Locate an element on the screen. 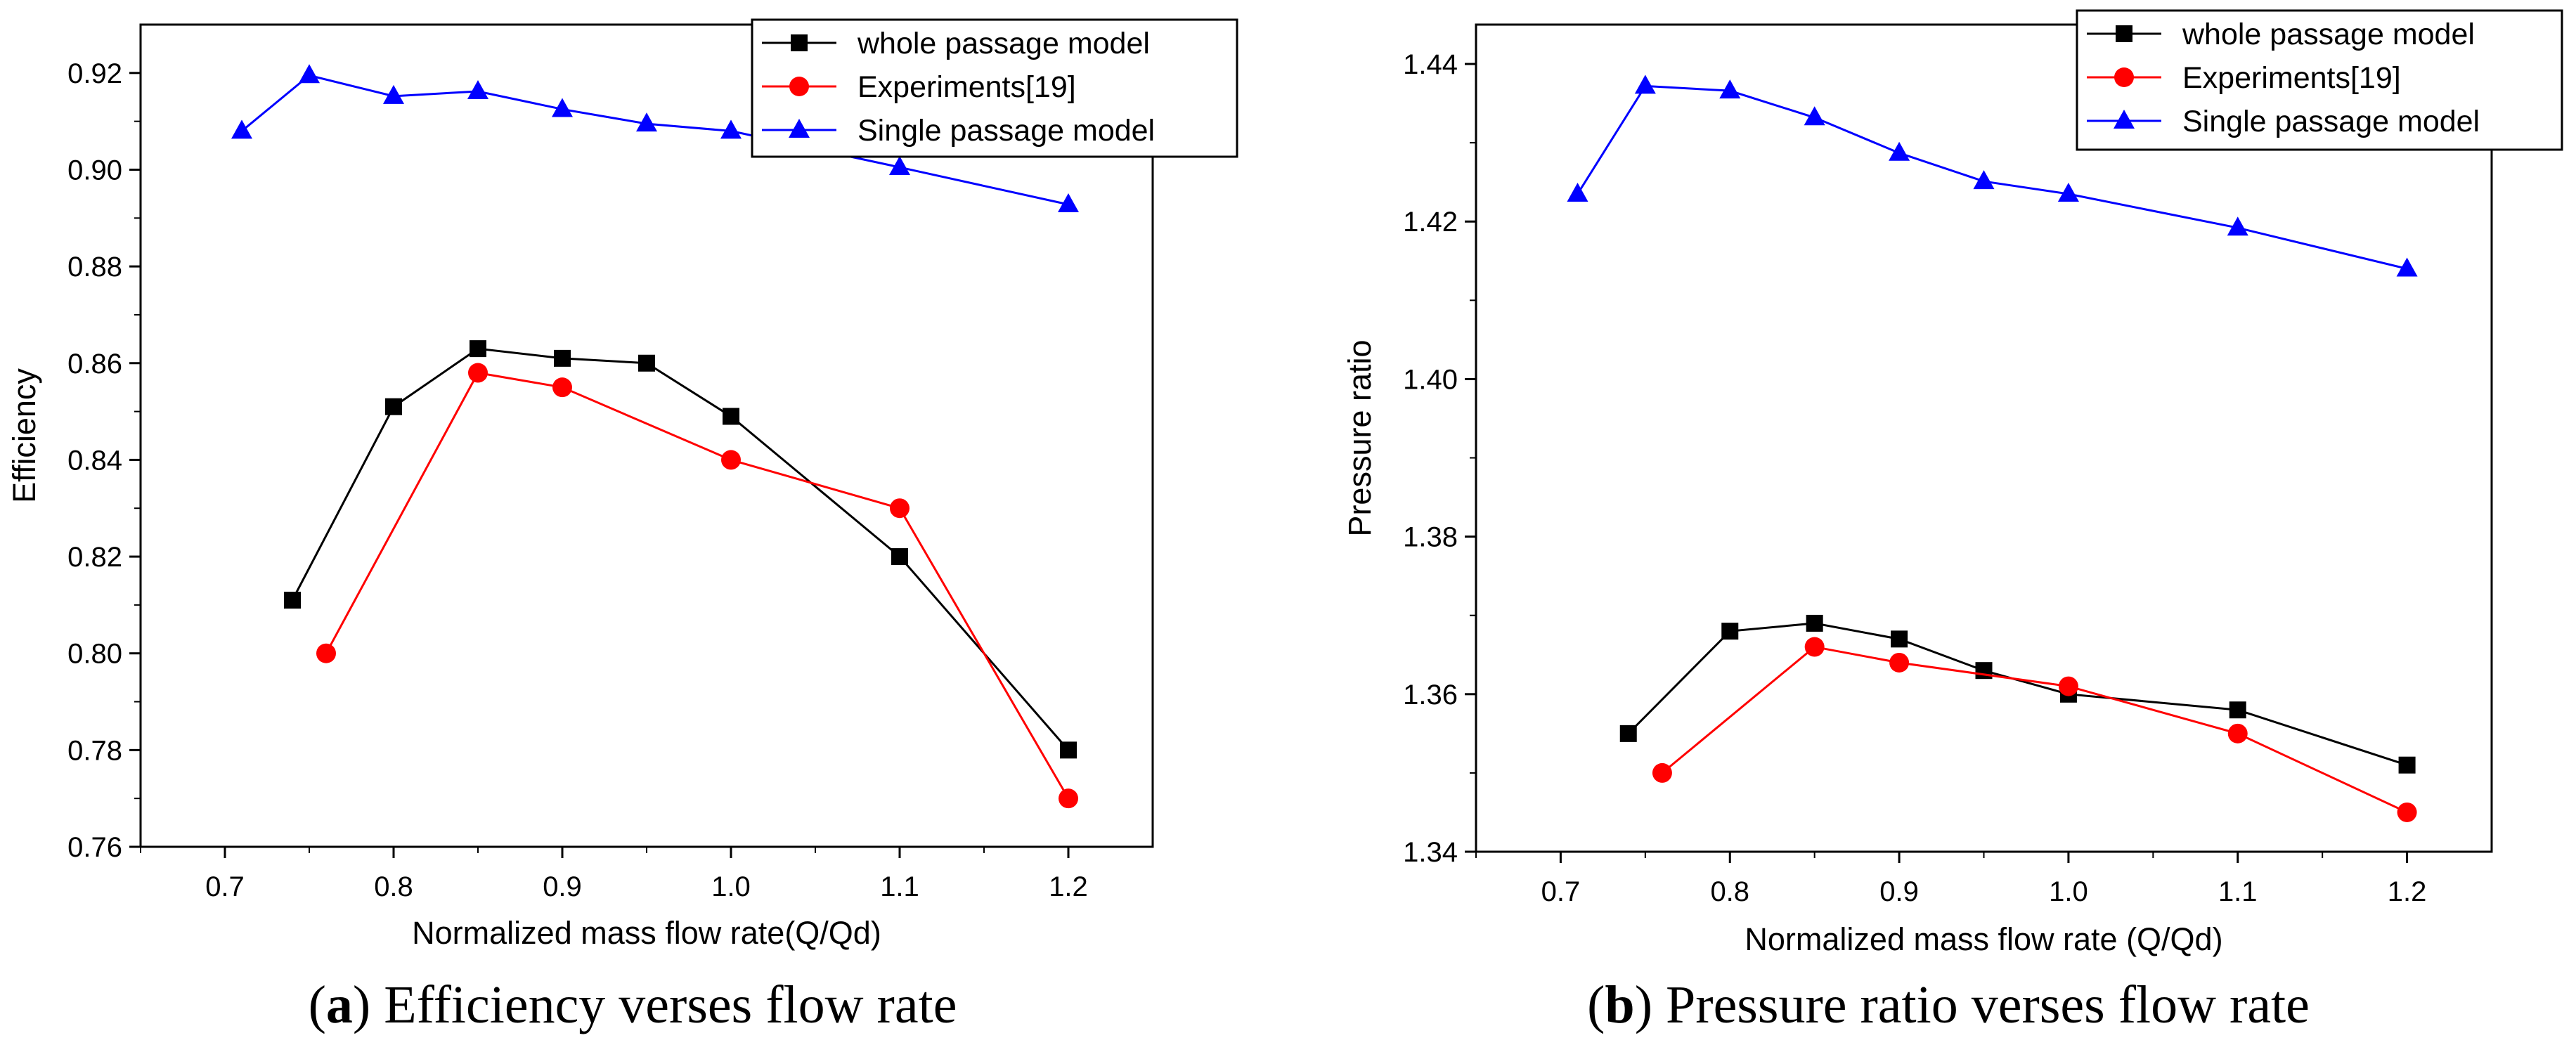  y-axis-title: Efficiency is located at coordinates (24, 436).